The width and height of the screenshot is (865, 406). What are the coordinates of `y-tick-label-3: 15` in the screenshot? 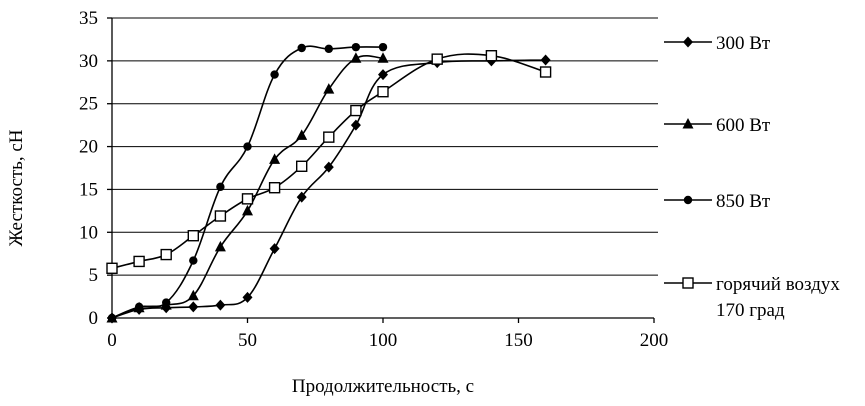 It's located at (88, 189).